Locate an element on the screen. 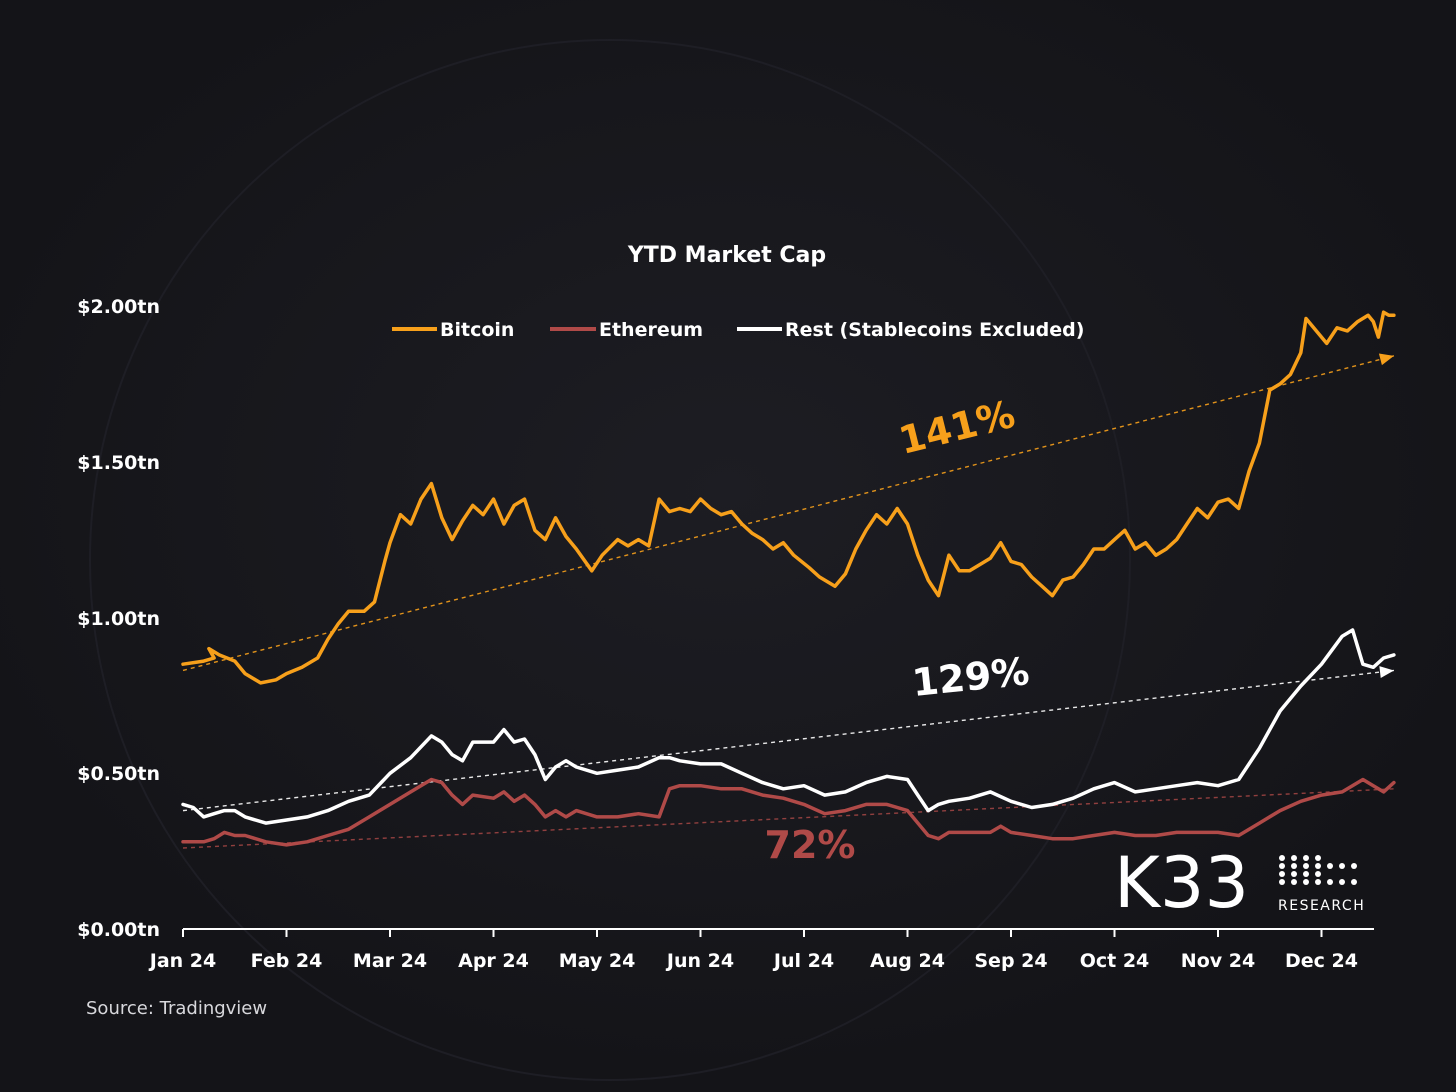 This screenshot has height=1092, width=1456. x-tick-label: May 24 is located at coordinates (597, 961).